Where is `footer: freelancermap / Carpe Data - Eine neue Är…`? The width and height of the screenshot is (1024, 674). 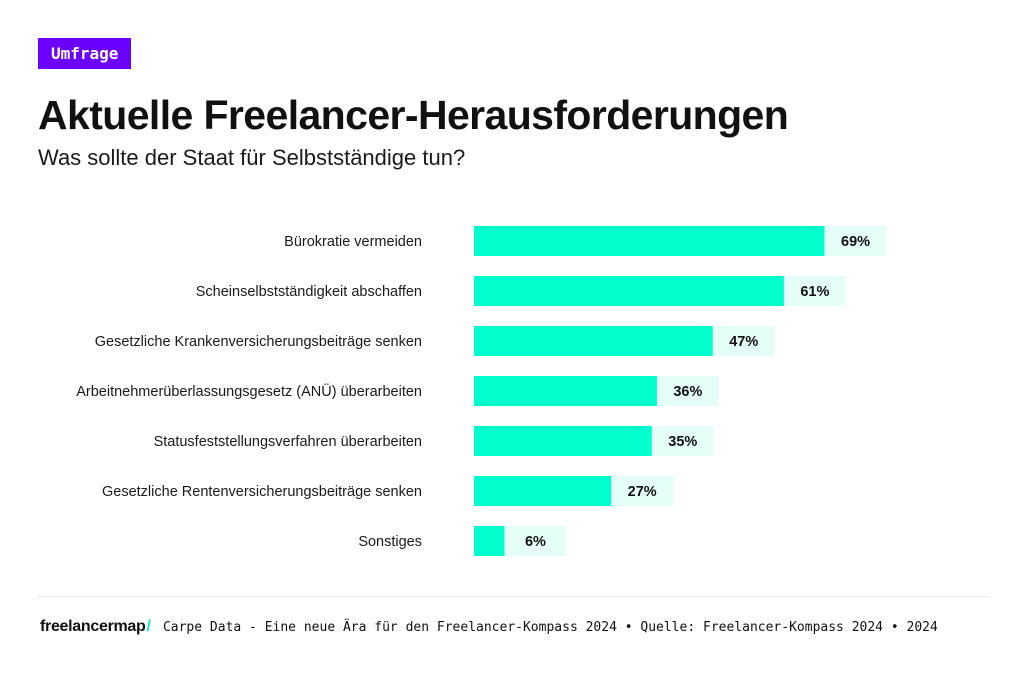
footer: freelancermap / Carpe Data - Eine neue Är… is located at coordinates (489, 627).